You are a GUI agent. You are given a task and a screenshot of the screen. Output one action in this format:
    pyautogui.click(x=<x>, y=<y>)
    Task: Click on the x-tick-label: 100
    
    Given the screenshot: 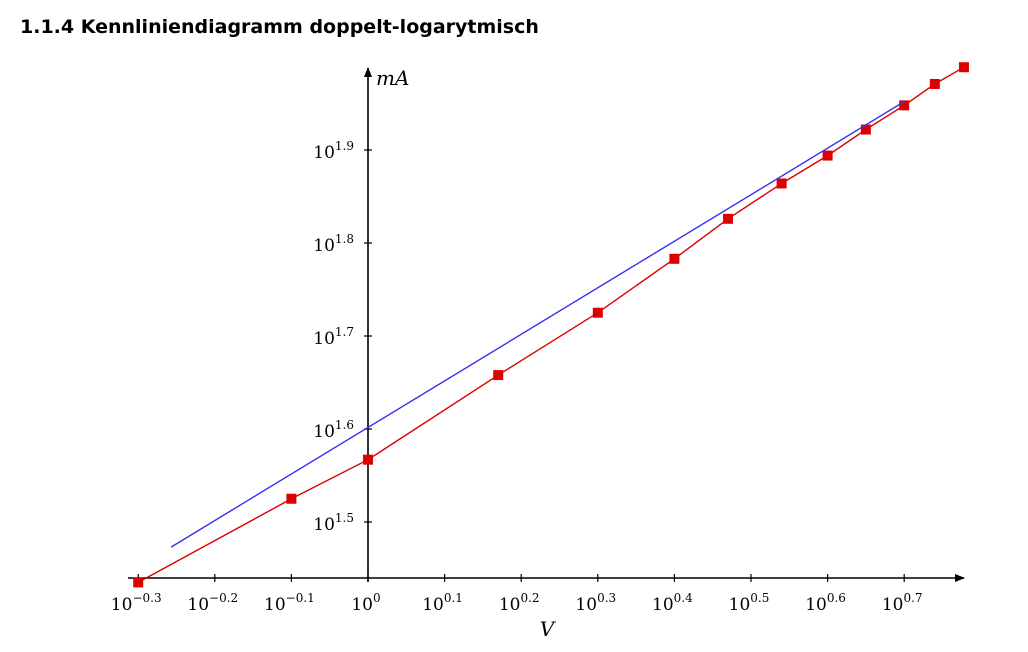 What is the action you would take?
    pyautogui.click(x=365, y=603)
    